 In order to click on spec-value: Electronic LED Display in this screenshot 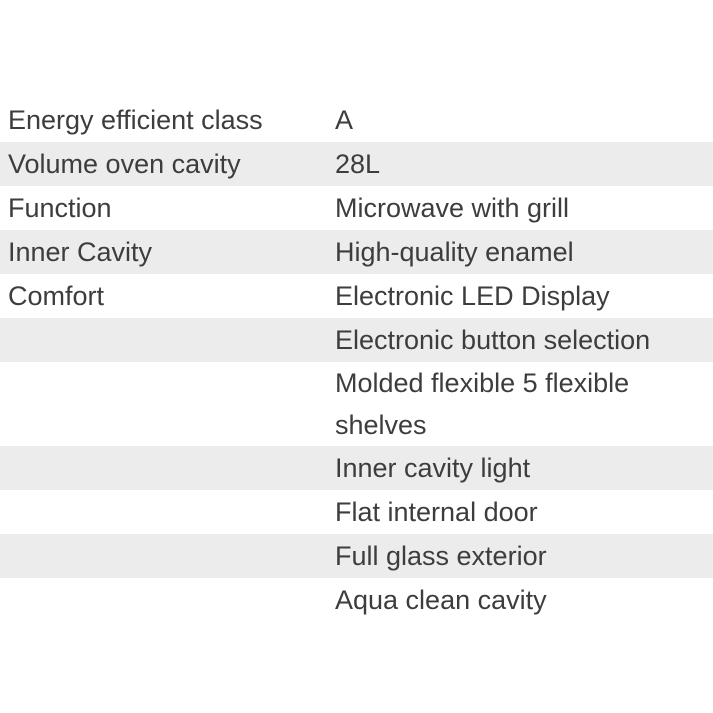, I will do `click(472, 296)`.